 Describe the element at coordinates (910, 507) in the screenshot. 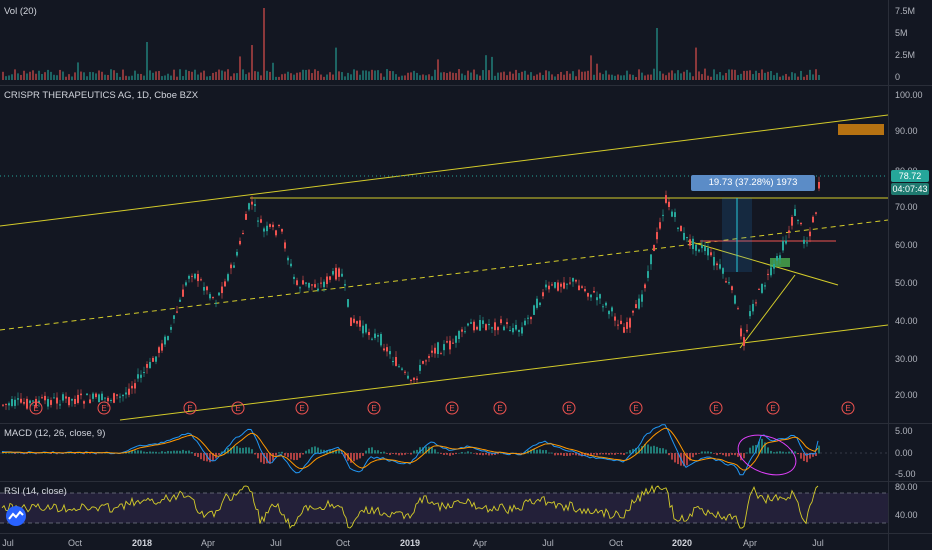

I see `rsi-axis: 80.00 40.00` at that location.